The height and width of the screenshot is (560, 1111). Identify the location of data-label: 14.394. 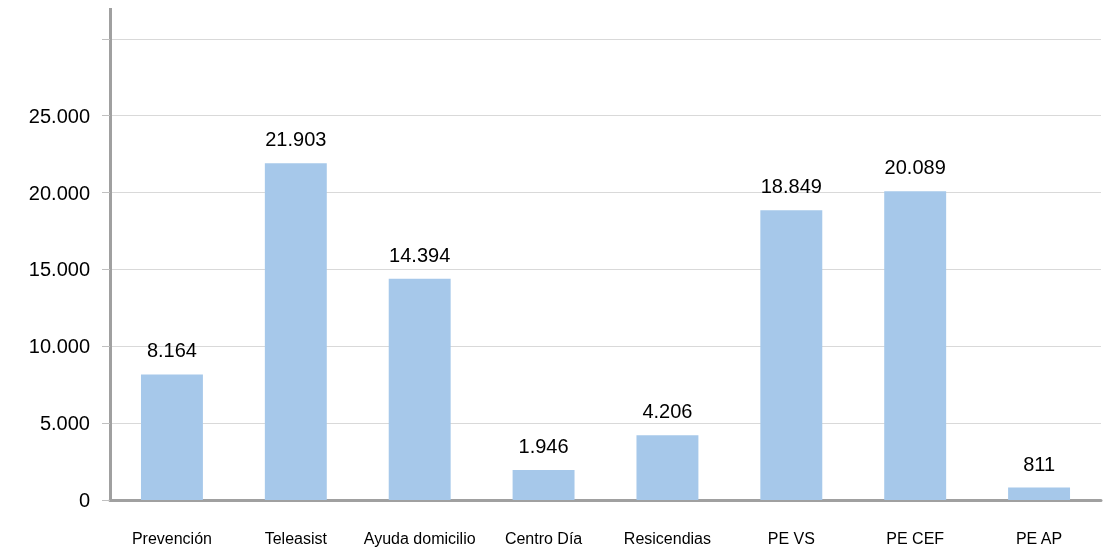
(420, 254).